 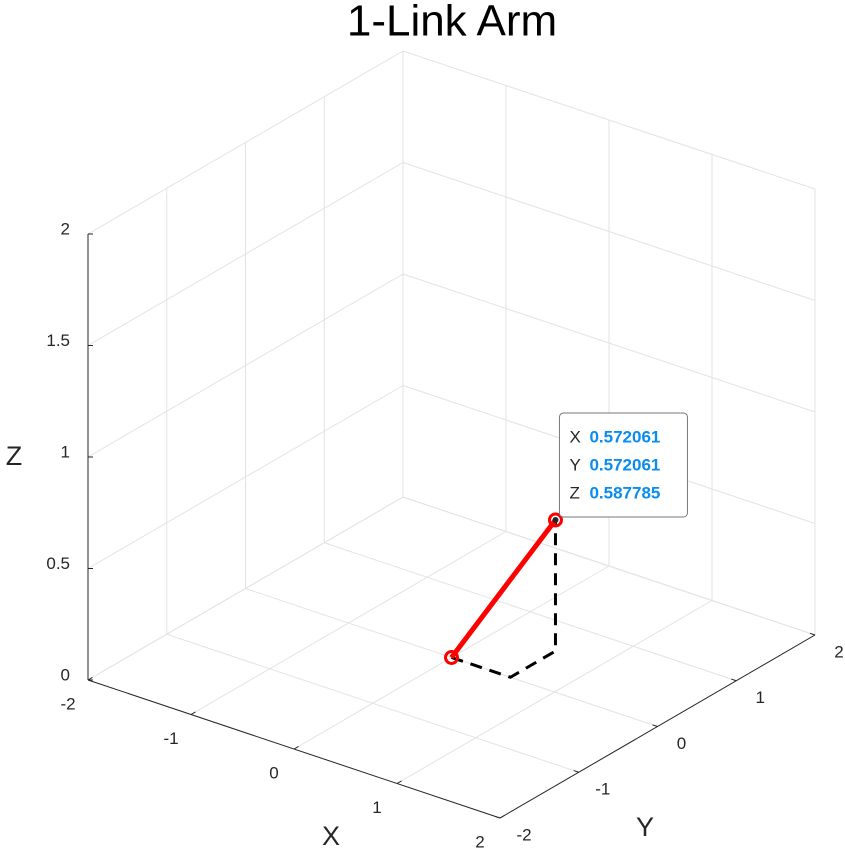 What do you see at coordinates (331, 836) in the screenshot?
I see `x-axis-label: X` at bounding box center [331, 836].